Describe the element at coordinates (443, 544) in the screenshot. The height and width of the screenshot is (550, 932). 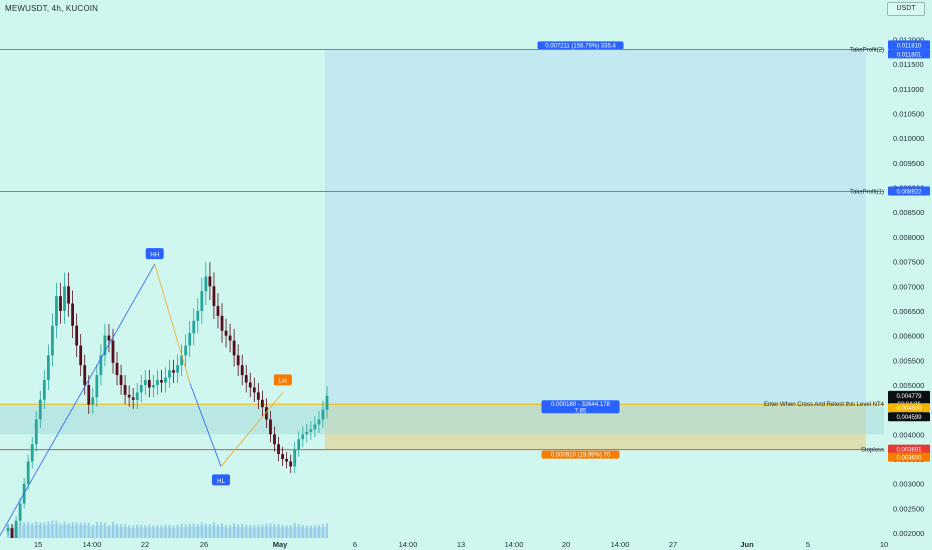
I see `time-axis` at that location.